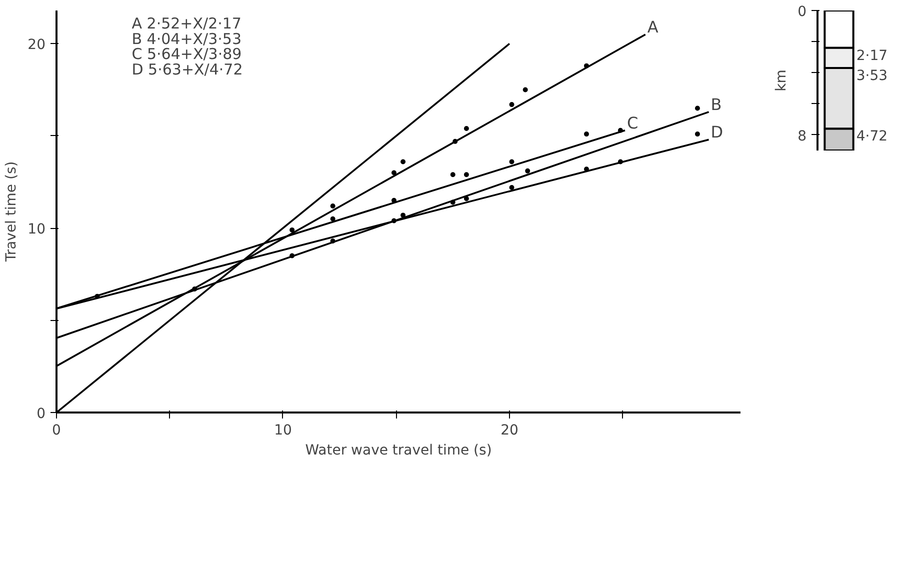 The height and width of the screenshot is (562, 908). What do you see at coordinates (652, 26) in the screenshot?
I see `series-label: A` at bounding box center [652, 26].